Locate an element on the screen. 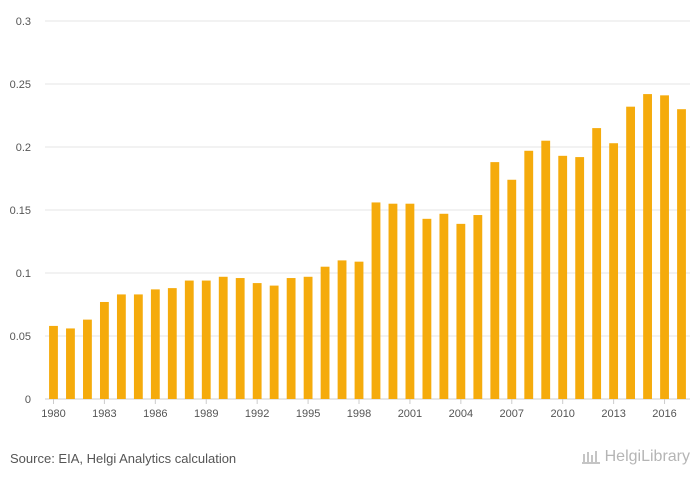 The height and width of the screenshot is (483, 700). y-tick-label: 0.25 is located at coordinates (20, 85).